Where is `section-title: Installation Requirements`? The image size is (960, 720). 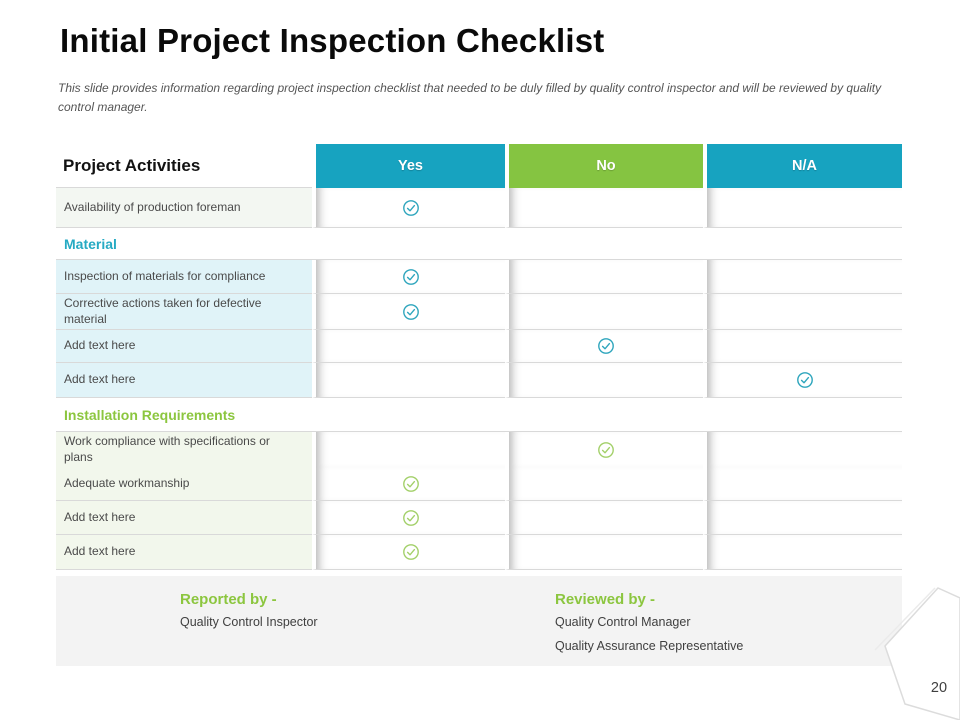 section-title: Installation Requirements is located at coordinates (479, 415).